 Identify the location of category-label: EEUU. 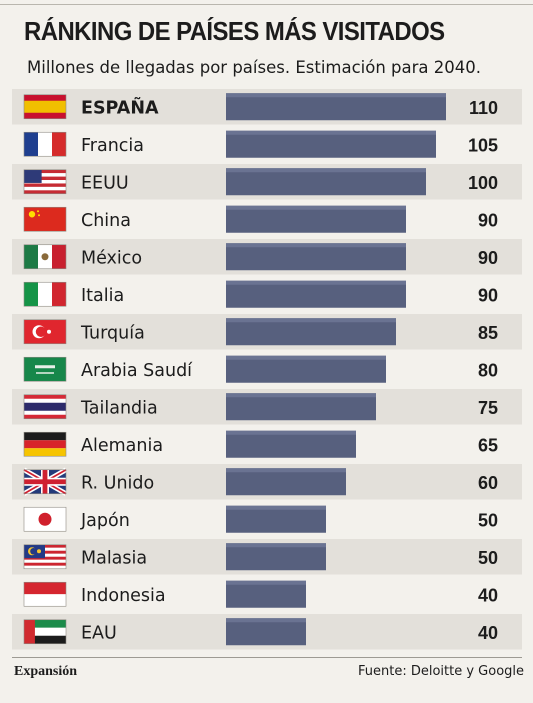
(105, 183).